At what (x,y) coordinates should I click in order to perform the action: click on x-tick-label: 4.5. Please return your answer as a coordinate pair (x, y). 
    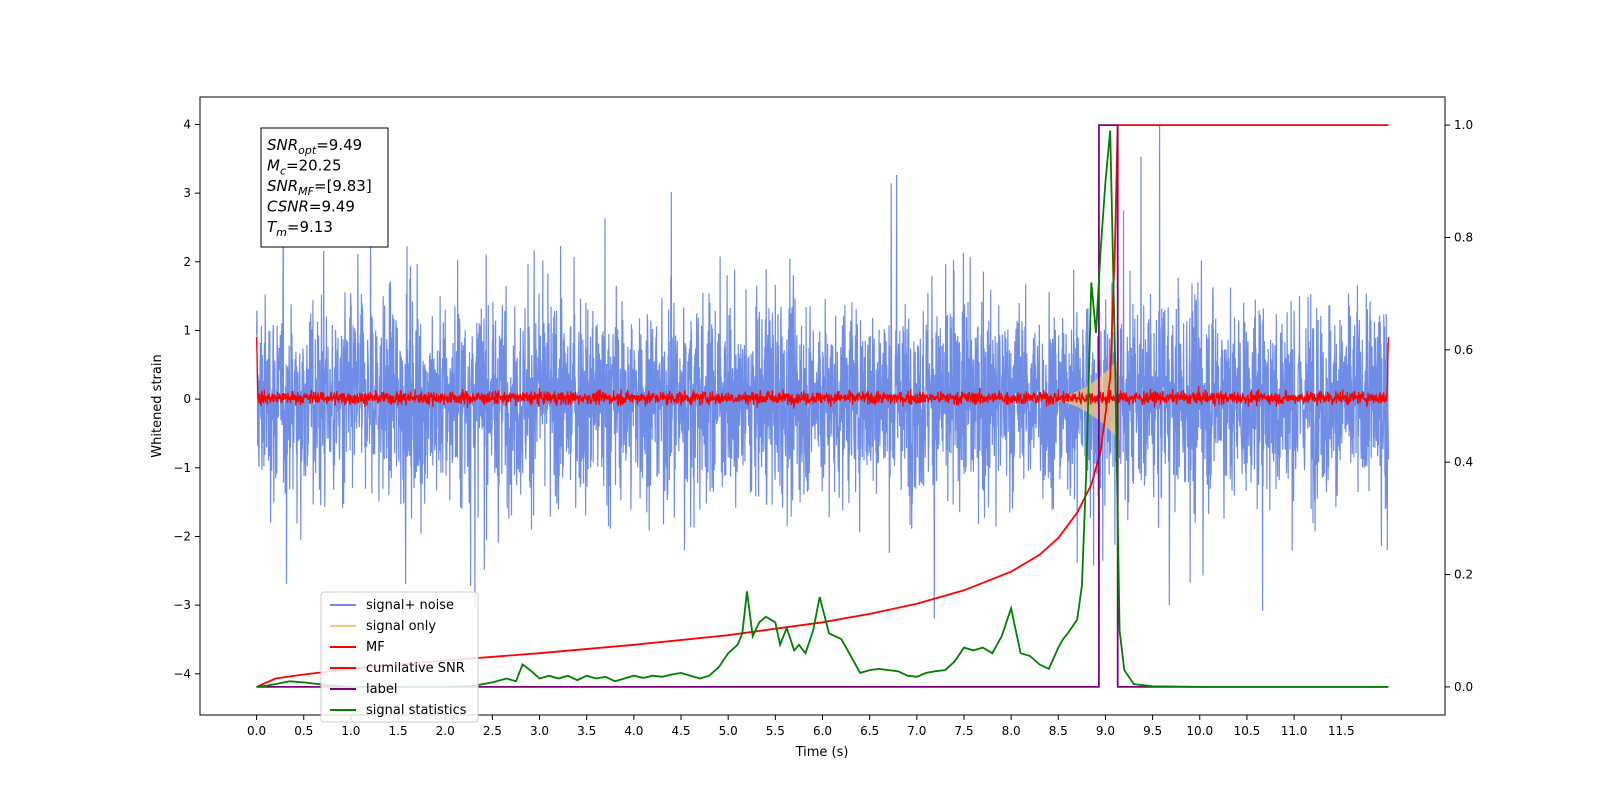
    Looking at the image, I should click on (680, 731).